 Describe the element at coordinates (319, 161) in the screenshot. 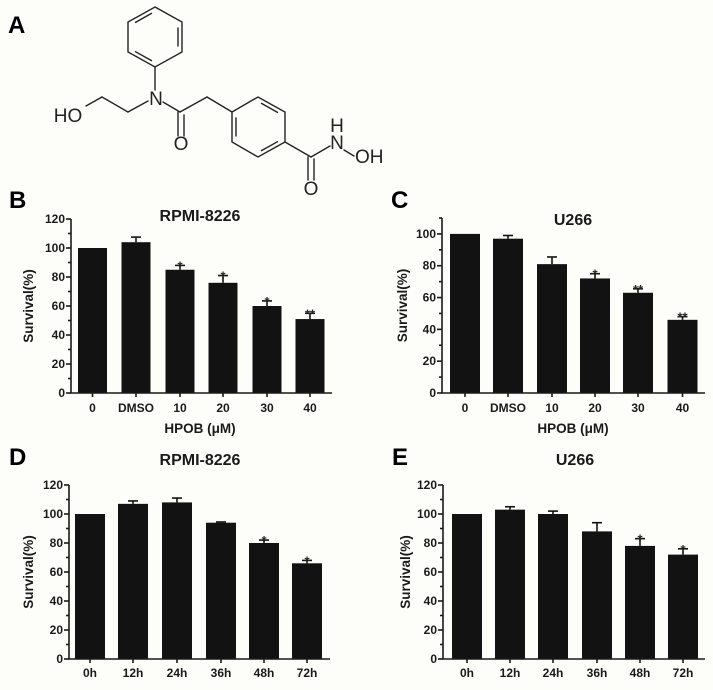

I see `hydroxamic-acid-group` at that location.